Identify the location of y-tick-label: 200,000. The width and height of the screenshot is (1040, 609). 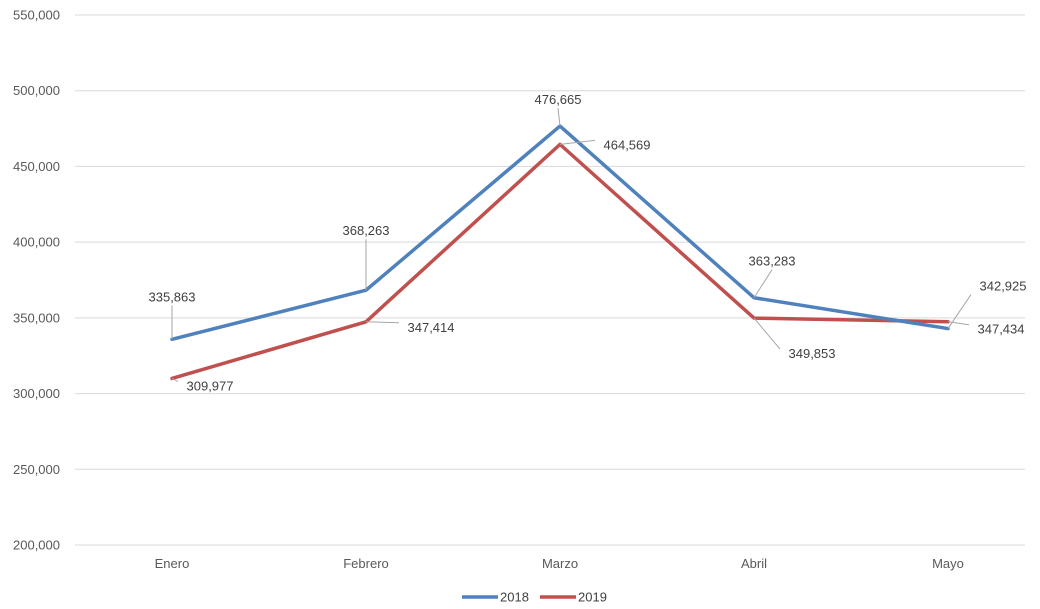
(36, 545).